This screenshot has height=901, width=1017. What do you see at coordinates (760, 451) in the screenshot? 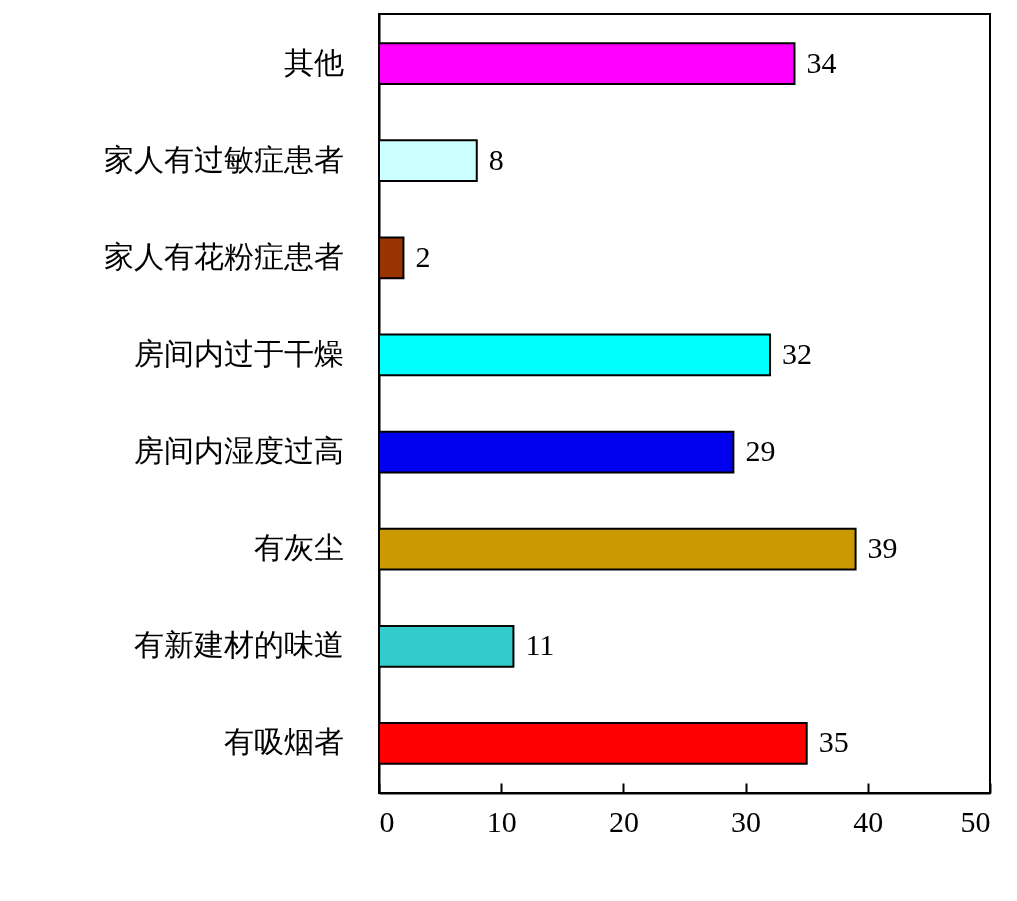
I see `data-label: 29` at bounding box center [760, 451].